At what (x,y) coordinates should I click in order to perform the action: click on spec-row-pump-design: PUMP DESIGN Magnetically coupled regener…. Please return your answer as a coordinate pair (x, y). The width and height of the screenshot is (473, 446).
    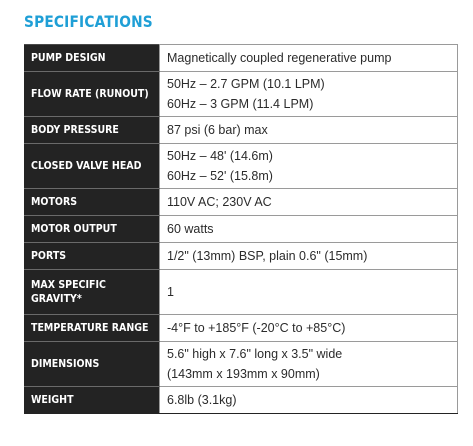
    Looking at the image, I should click on (241, 58).